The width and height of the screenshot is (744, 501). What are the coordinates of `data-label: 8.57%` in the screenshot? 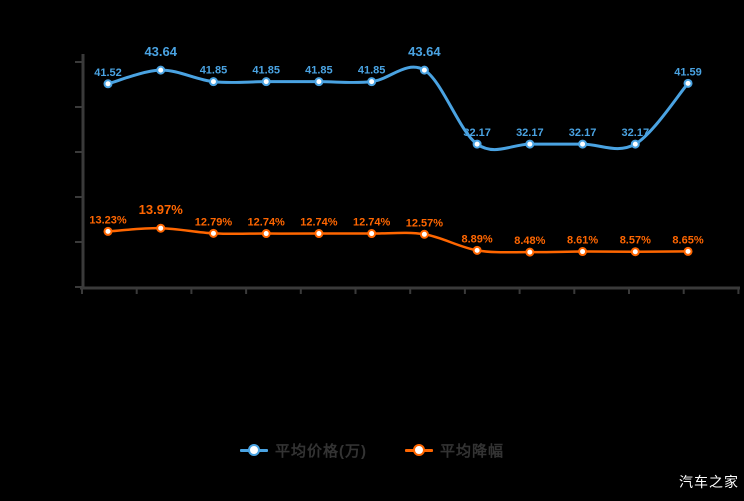 It's located at (635, 241).